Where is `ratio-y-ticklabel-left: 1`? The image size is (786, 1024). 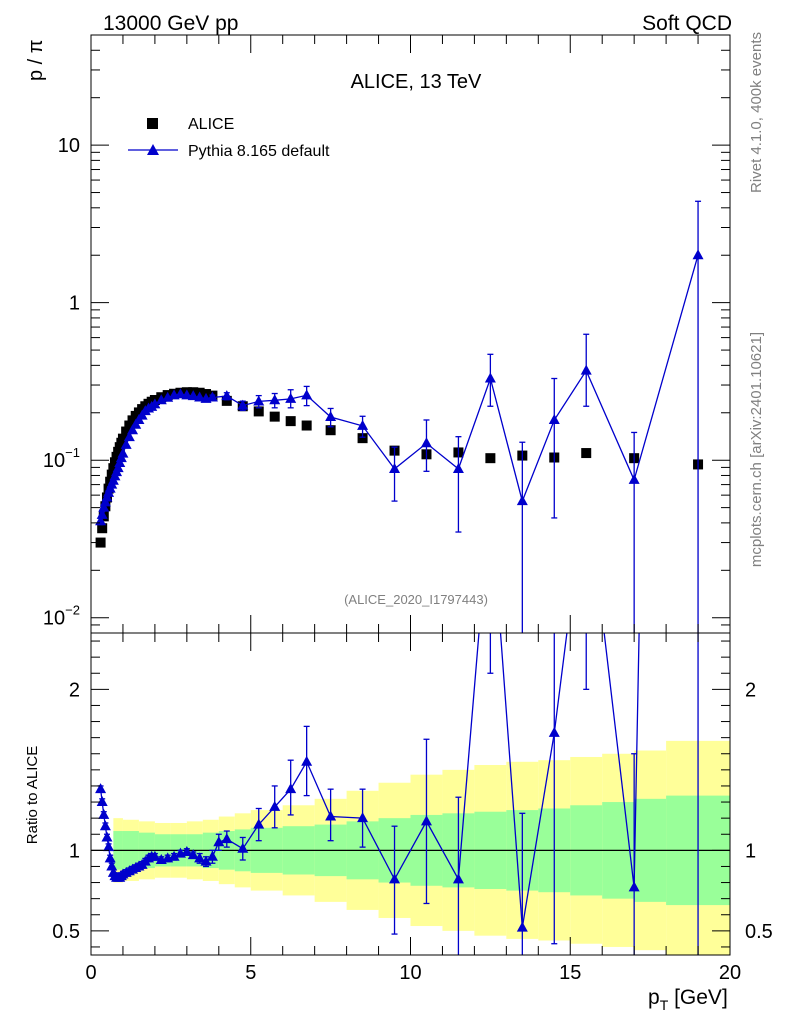
ratio-y-ticklabel-left: 1 is located at coordinates (74, 851).